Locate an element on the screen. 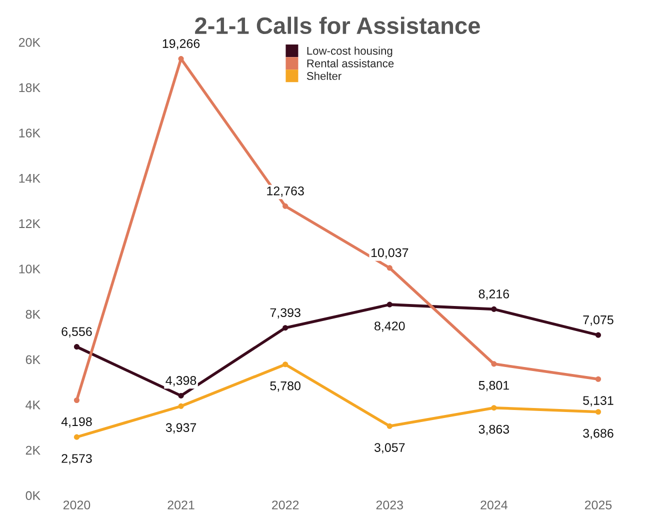  x-tick-label: 2024 is located at coordinates (494, 505).